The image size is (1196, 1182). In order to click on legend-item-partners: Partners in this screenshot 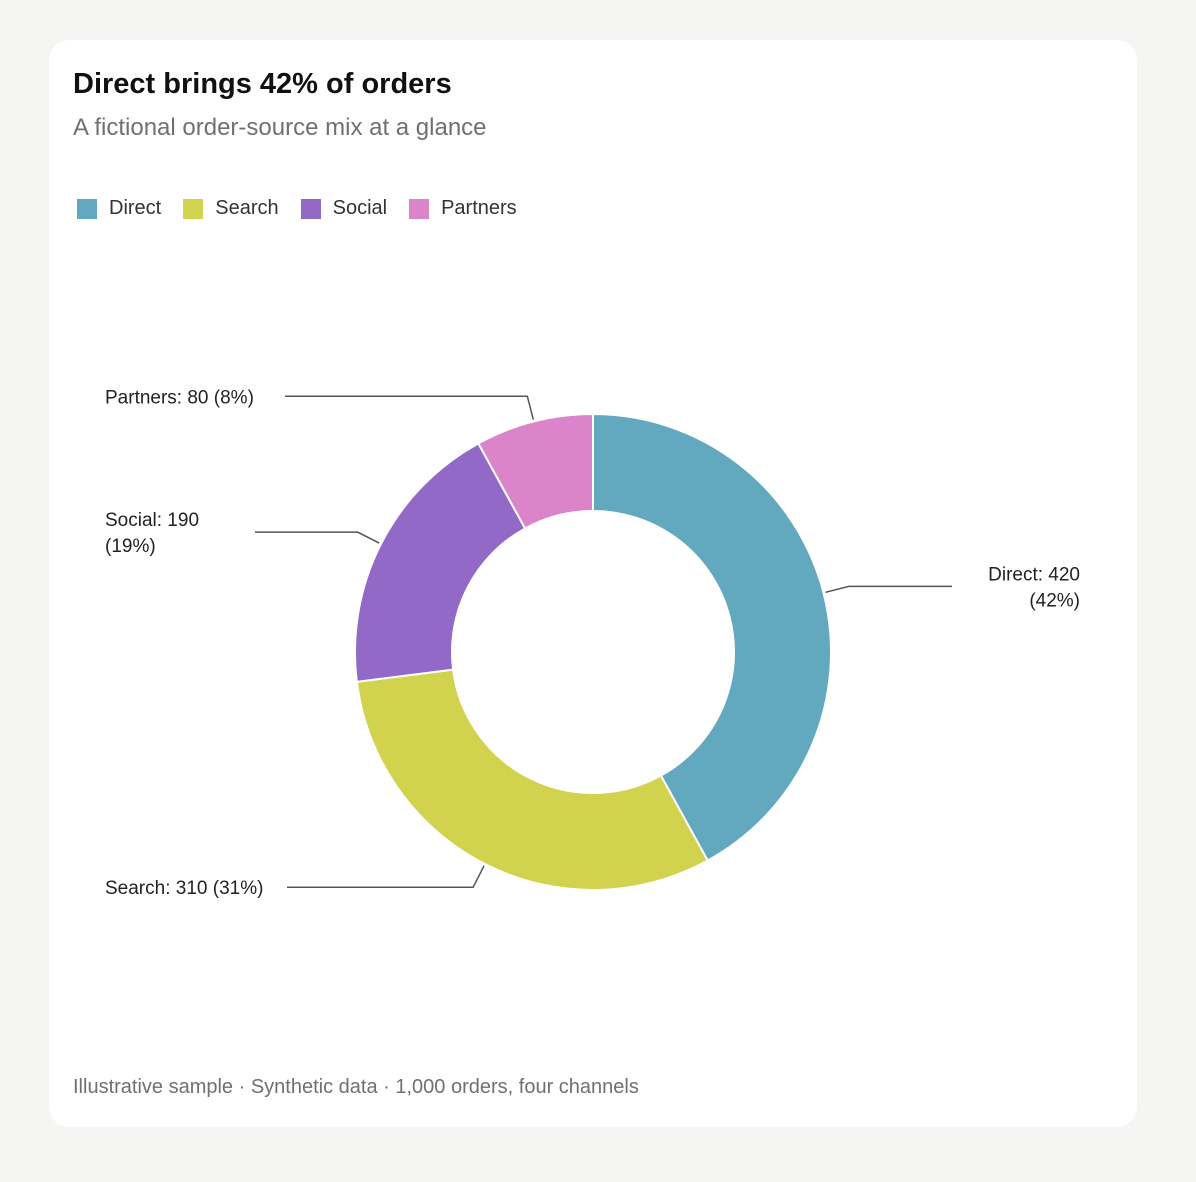, I will do `click(463, 208)`.